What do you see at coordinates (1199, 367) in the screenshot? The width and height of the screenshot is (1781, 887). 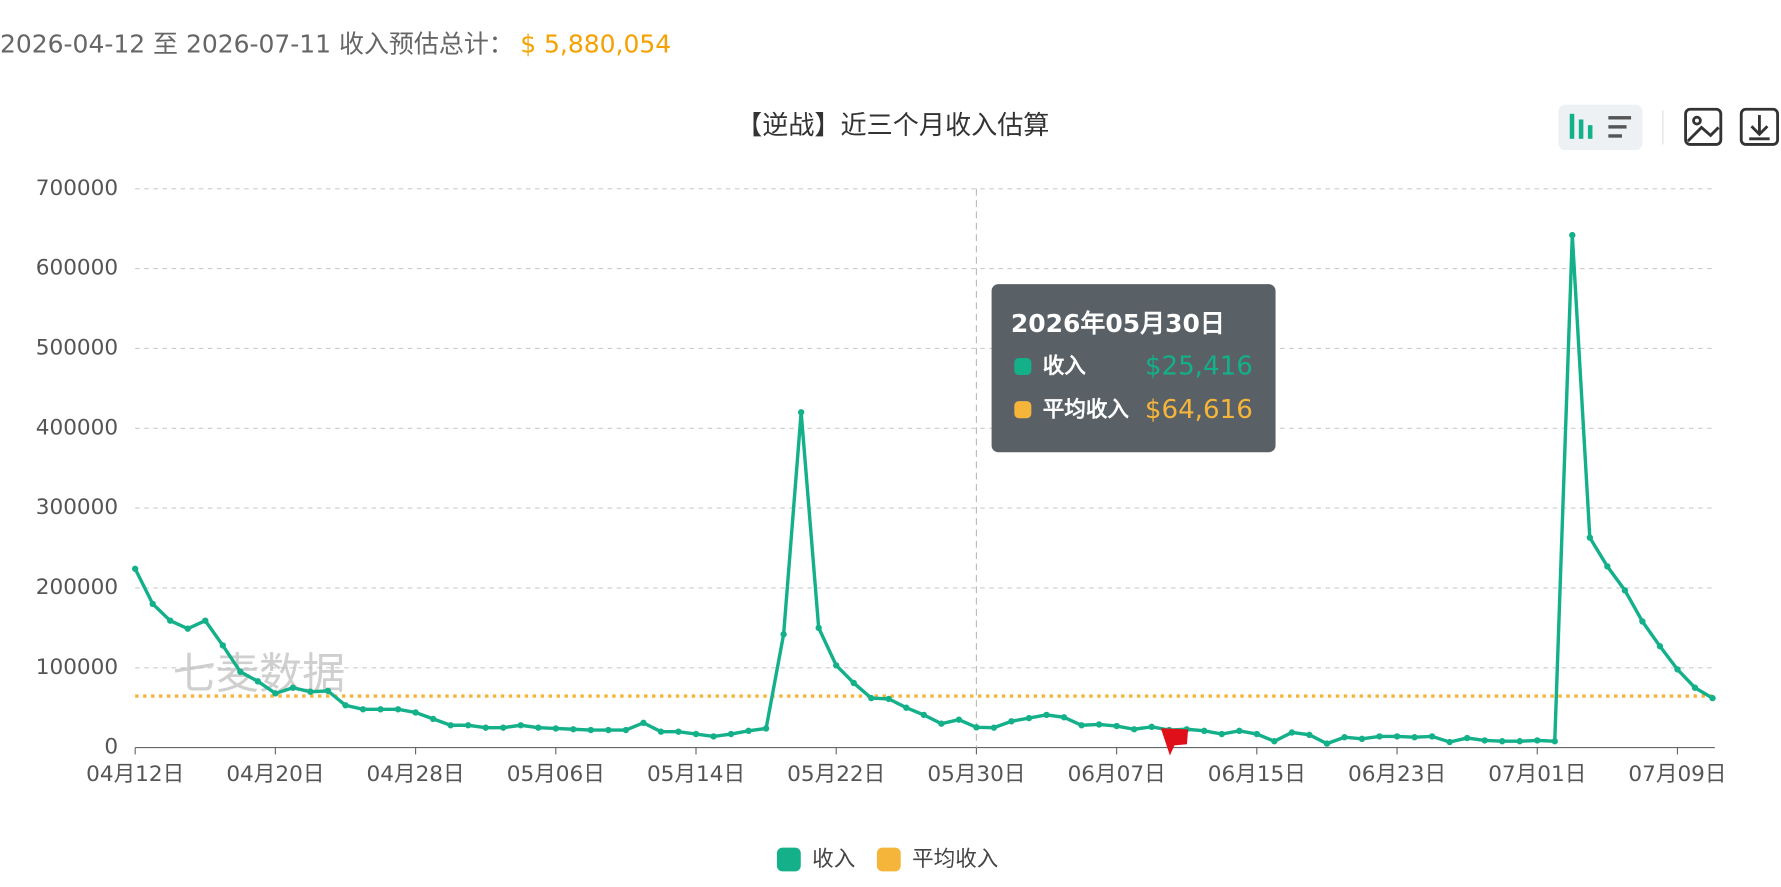 I see `tooltip-value: $25,416` at bounding box center [1199, 367].